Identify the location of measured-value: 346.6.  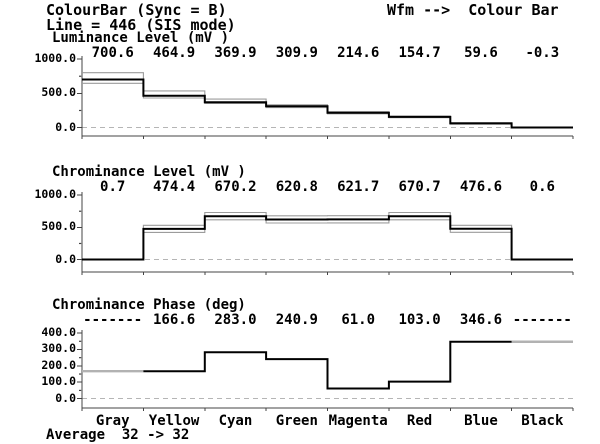
(481, 320).